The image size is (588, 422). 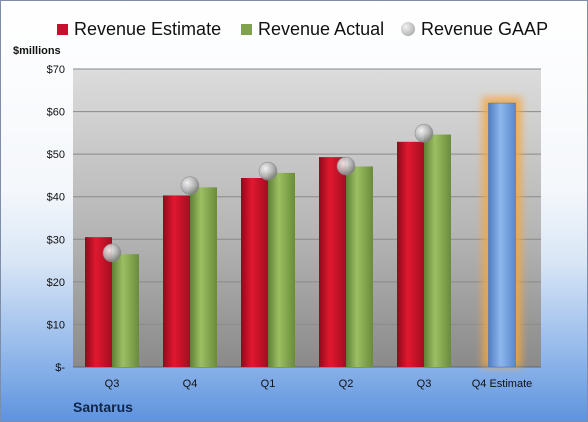 What do you see at coordinates (56, 113) in the screenshot?
I see `y-tick-label: $60` at bounding box center [56, 113].